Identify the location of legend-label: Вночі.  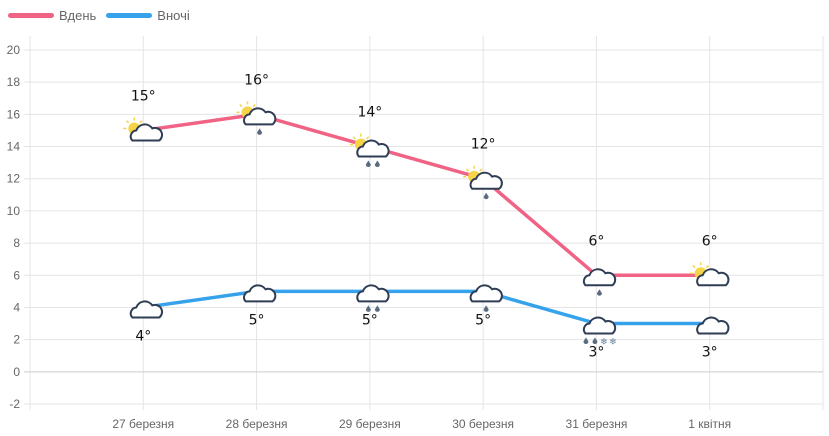
(173, 15).